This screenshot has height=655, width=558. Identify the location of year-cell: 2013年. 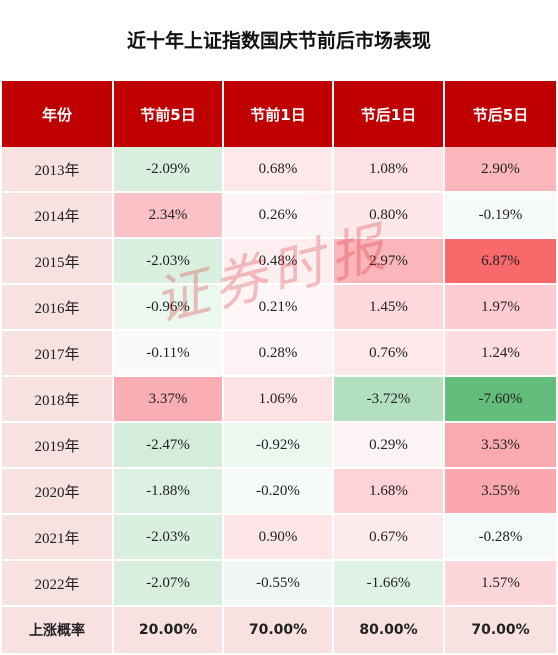
(58, 170).